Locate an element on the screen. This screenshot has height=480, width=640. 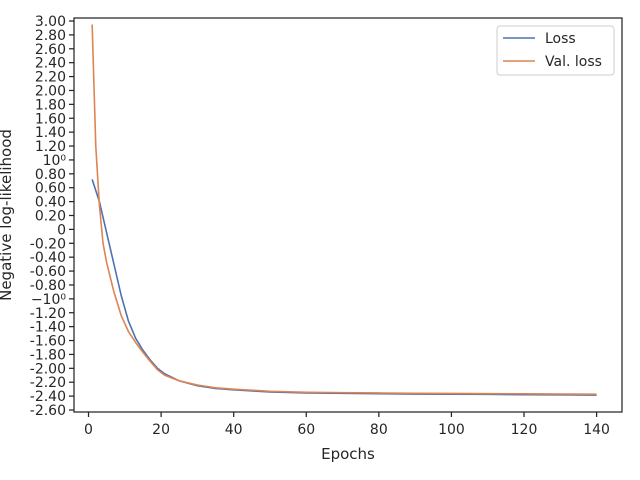
y-tick-label: -1.20 is located at coordinates (48, 314).